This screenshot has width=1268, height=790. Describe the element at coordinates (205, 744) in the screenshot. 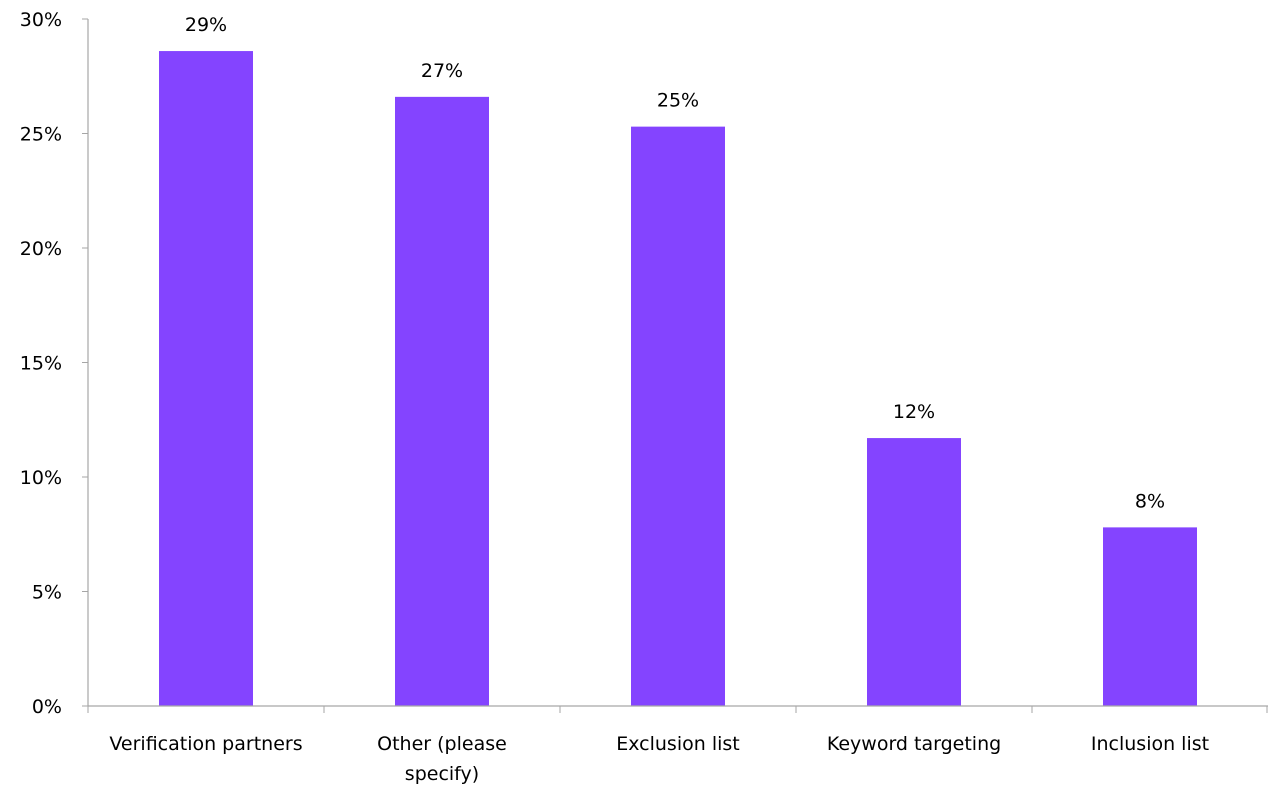

I see `x-tick-label: Verification partners` at that location.